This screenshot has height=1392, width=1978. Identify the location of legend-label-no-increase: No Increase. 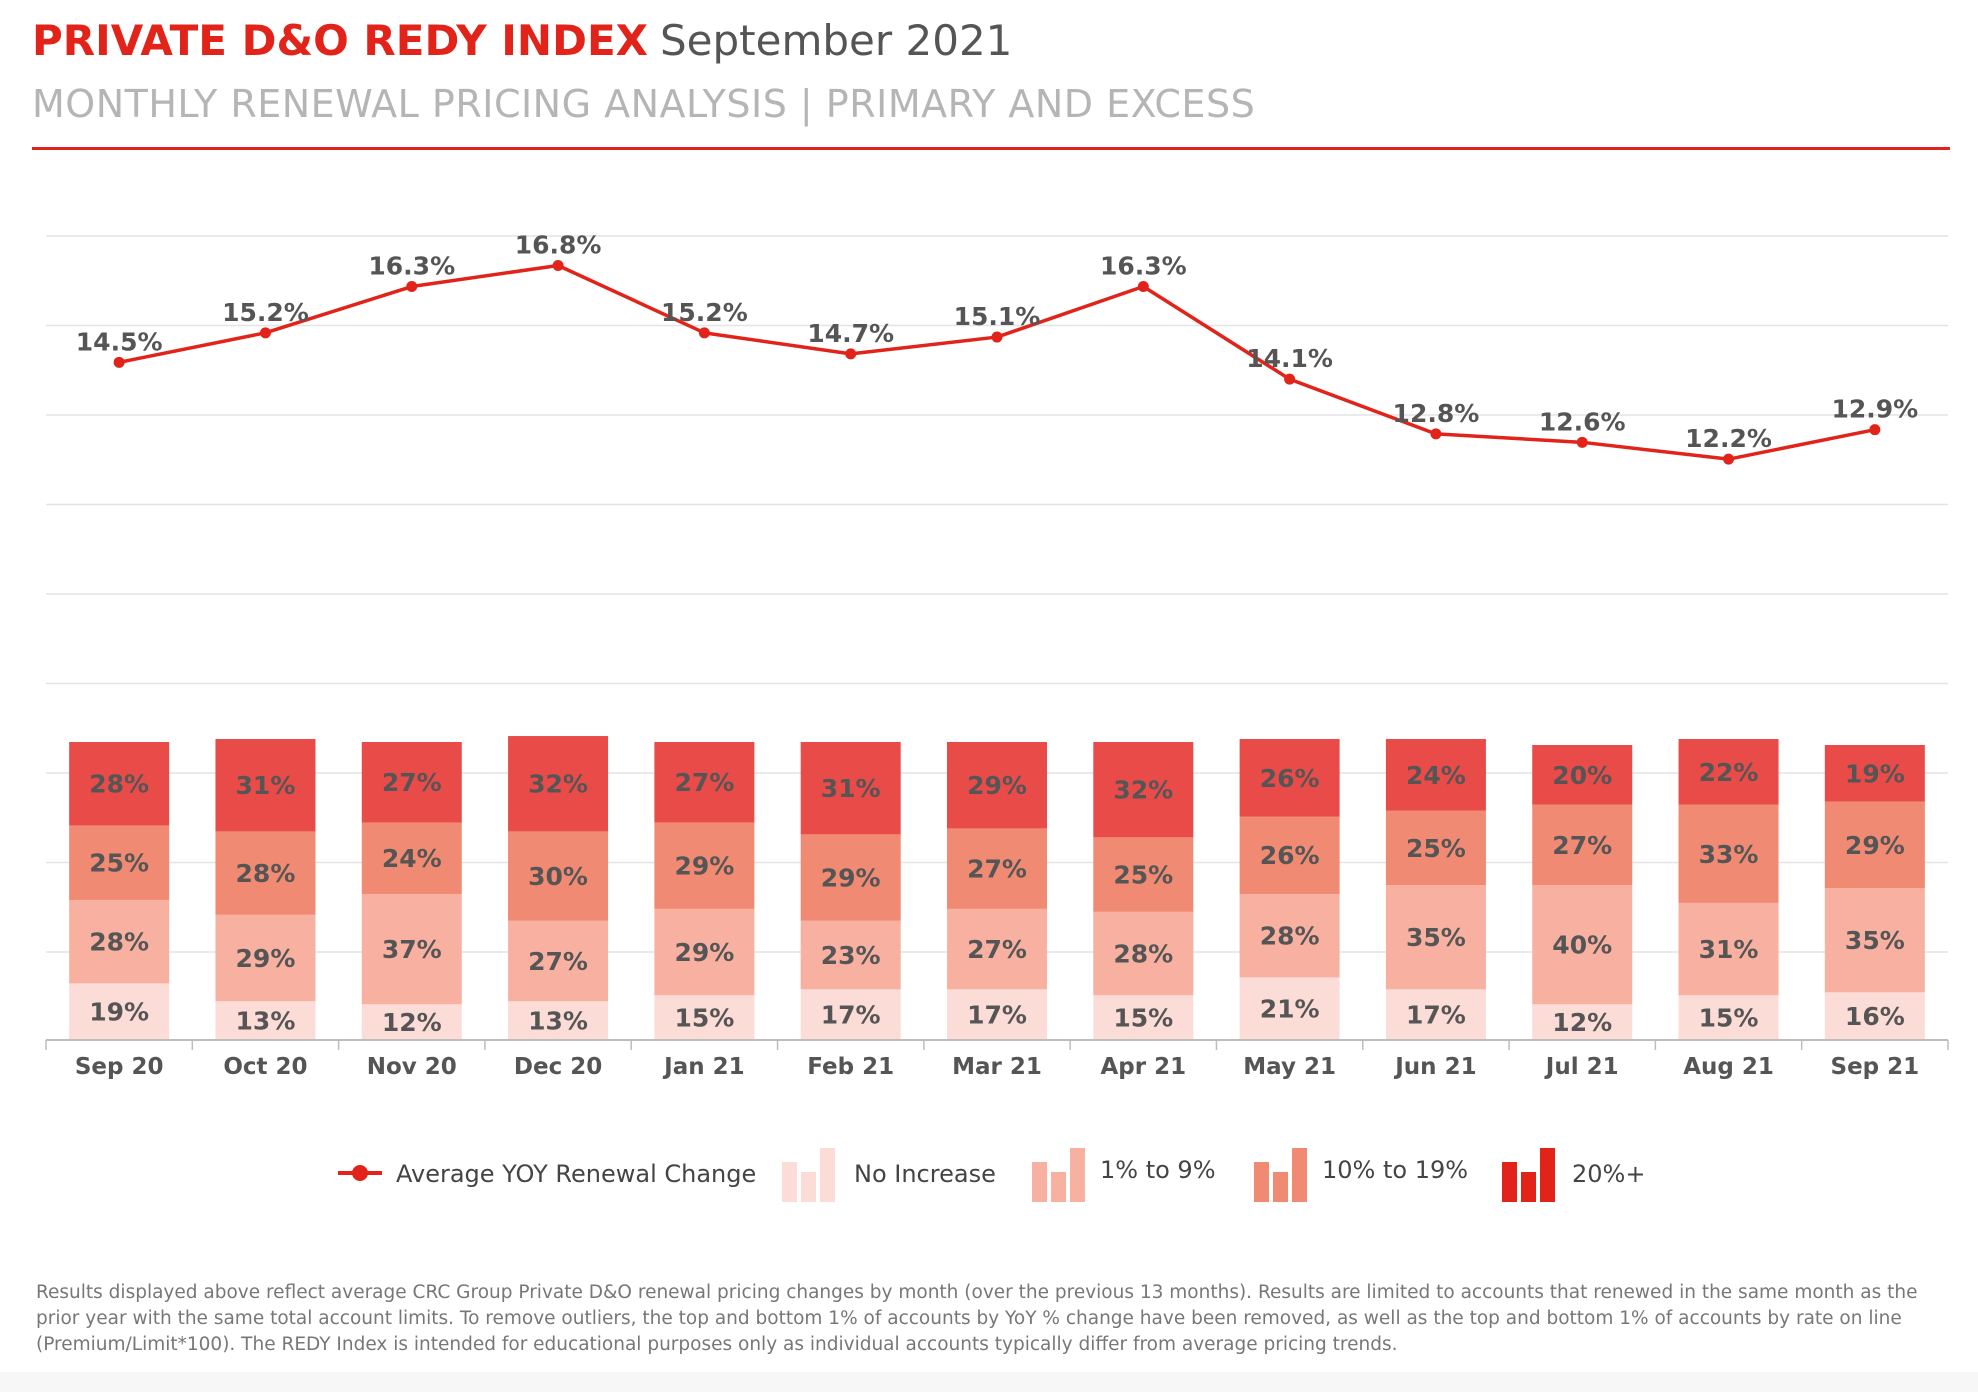
(925, 1174).